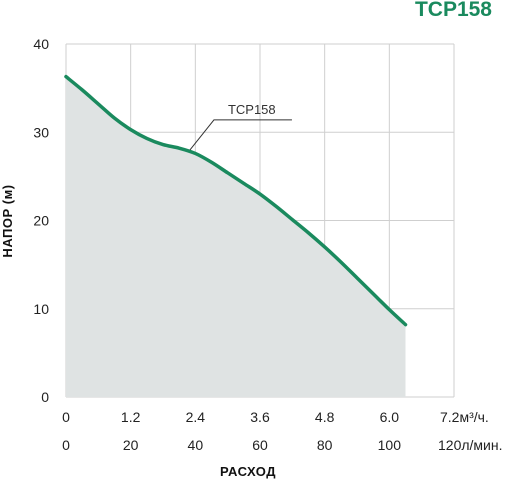 This screenshot has height=482, width=508. What do you see at coordinates (390, 417) in the screenshot?
I see `x-tick-label-m3h: 6.0` at bounding box center [390, 417].